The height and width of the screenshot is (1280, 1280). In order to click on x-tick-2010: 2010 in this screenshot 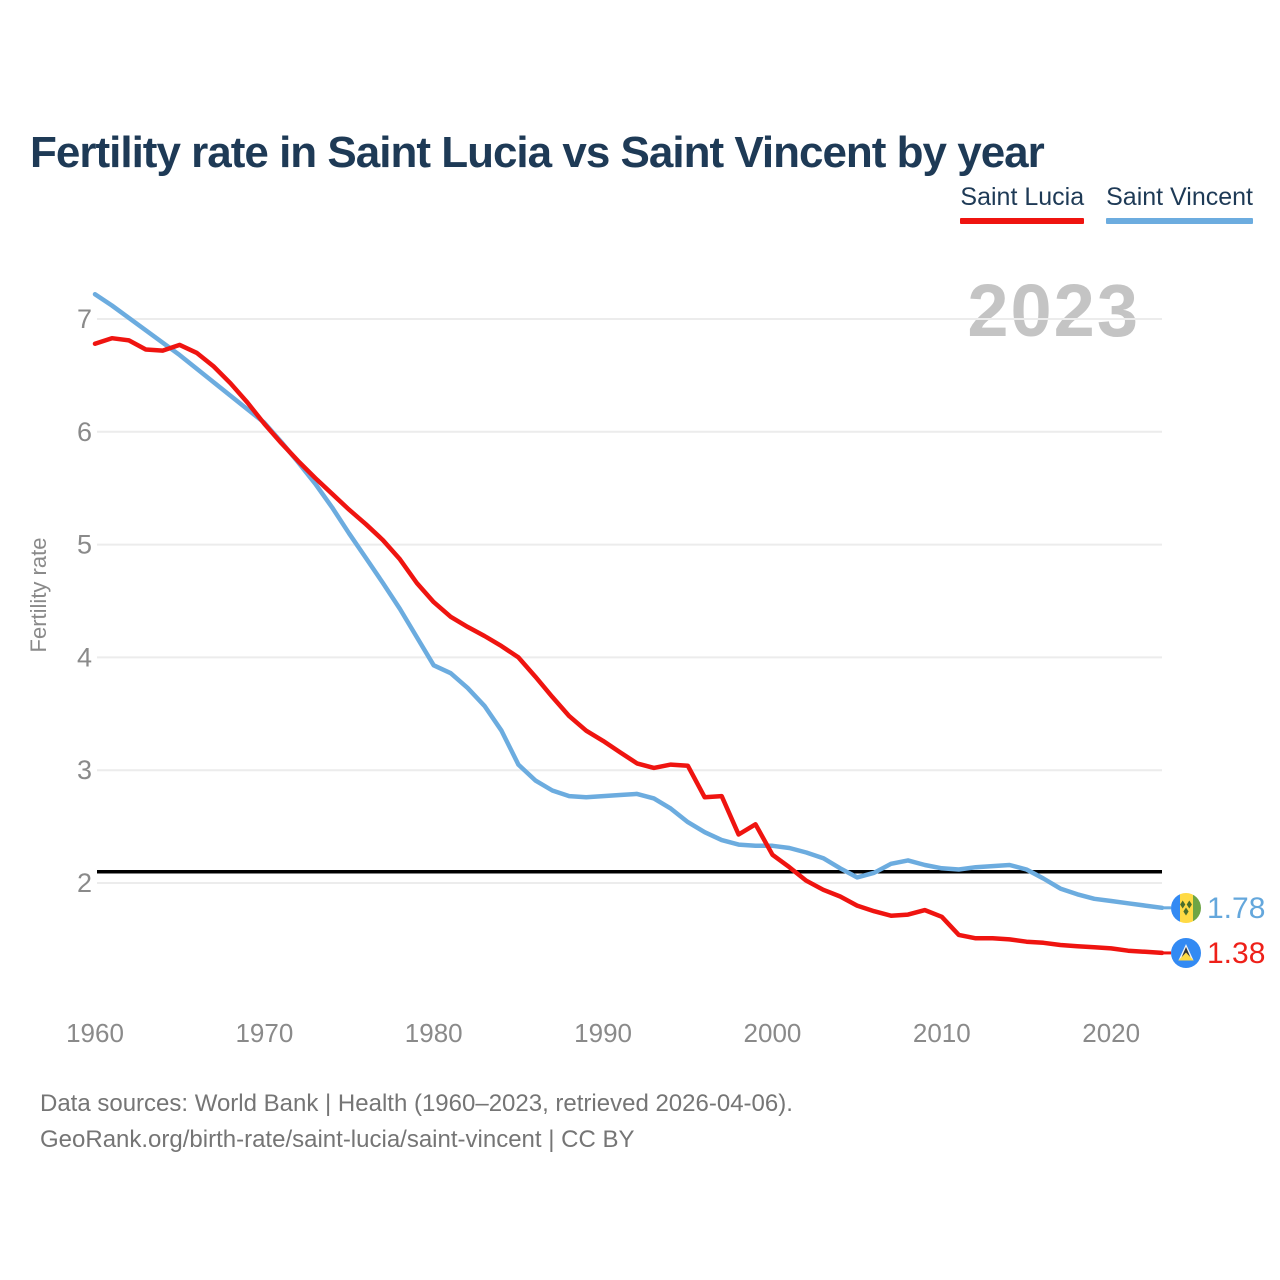, I will do `click(942, 1033)`.